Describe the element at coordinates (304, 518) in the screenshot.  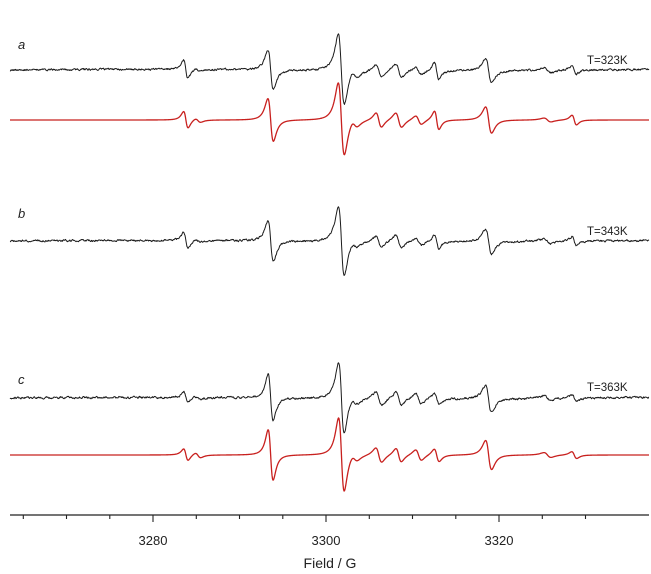
I see `x-axis-ticks` at that location.